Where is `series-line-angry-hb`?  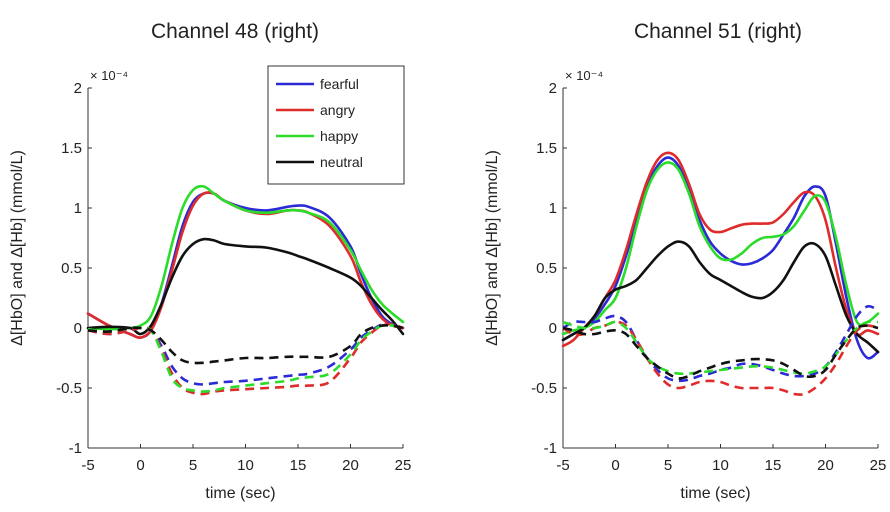
series-line-angry-hb is located at coordinates (720, 358).